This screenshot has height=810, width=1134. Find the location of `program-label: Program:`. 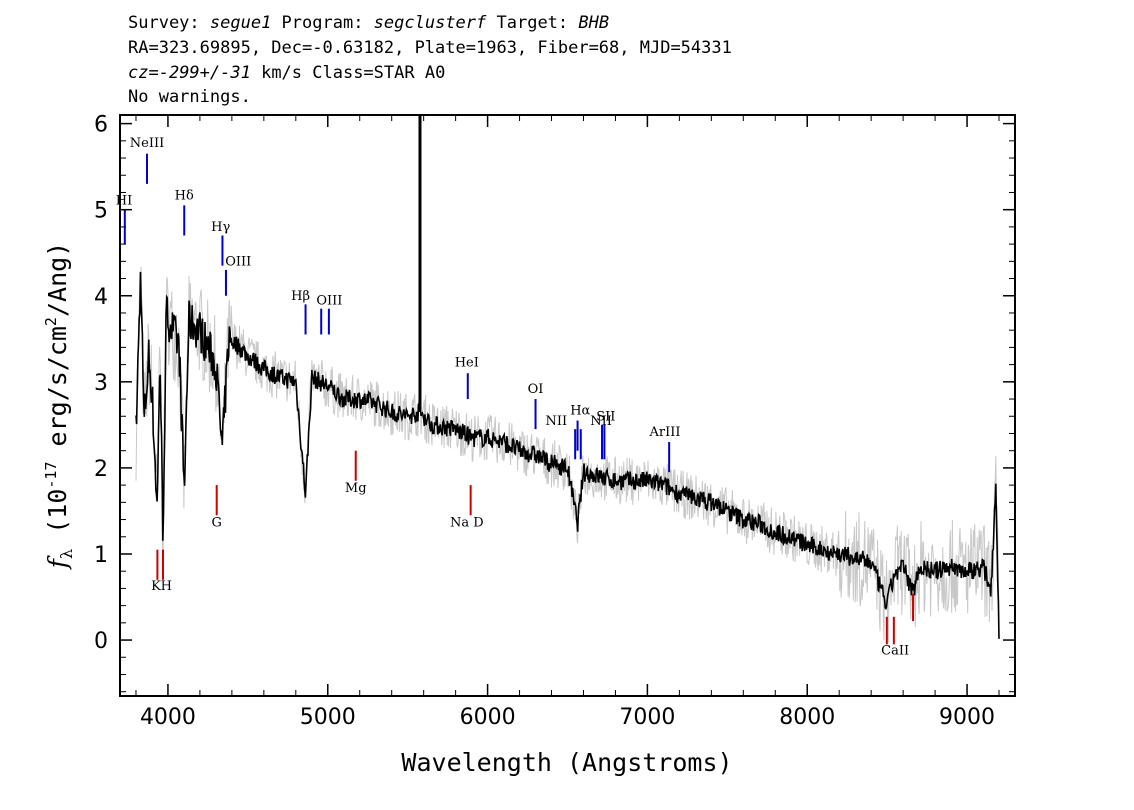

program-label: Program: is located at coordinates (322, 23).